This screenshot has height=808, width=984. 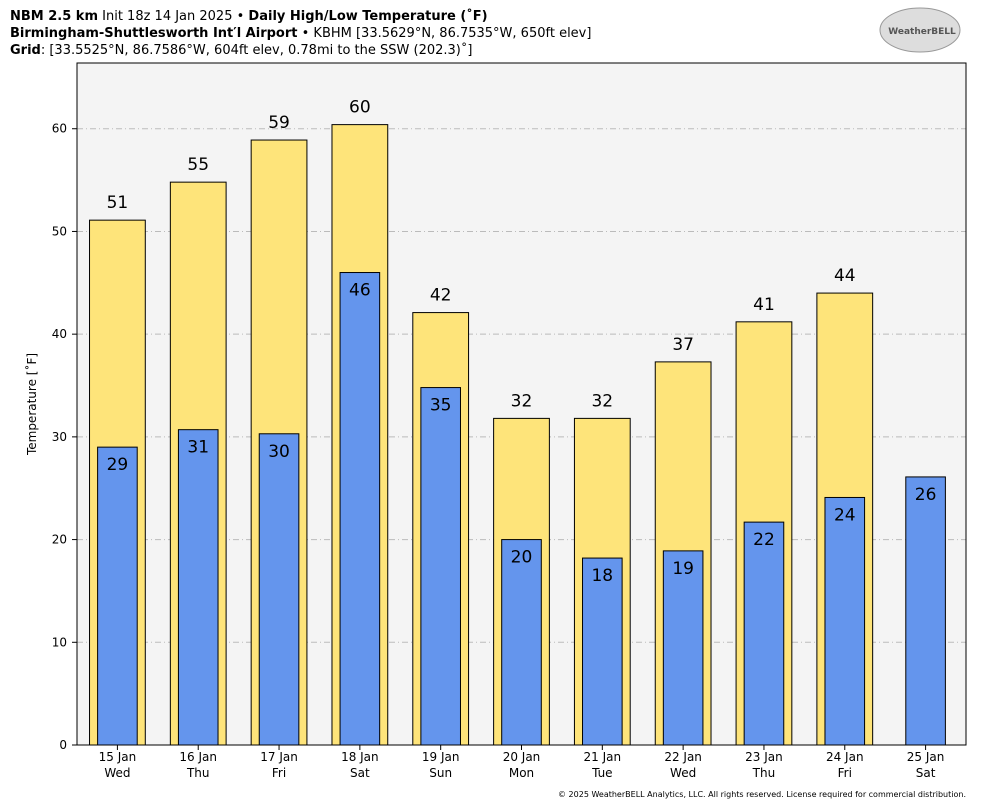 I want to click on data-label: 60, so click(x=360, y=108).